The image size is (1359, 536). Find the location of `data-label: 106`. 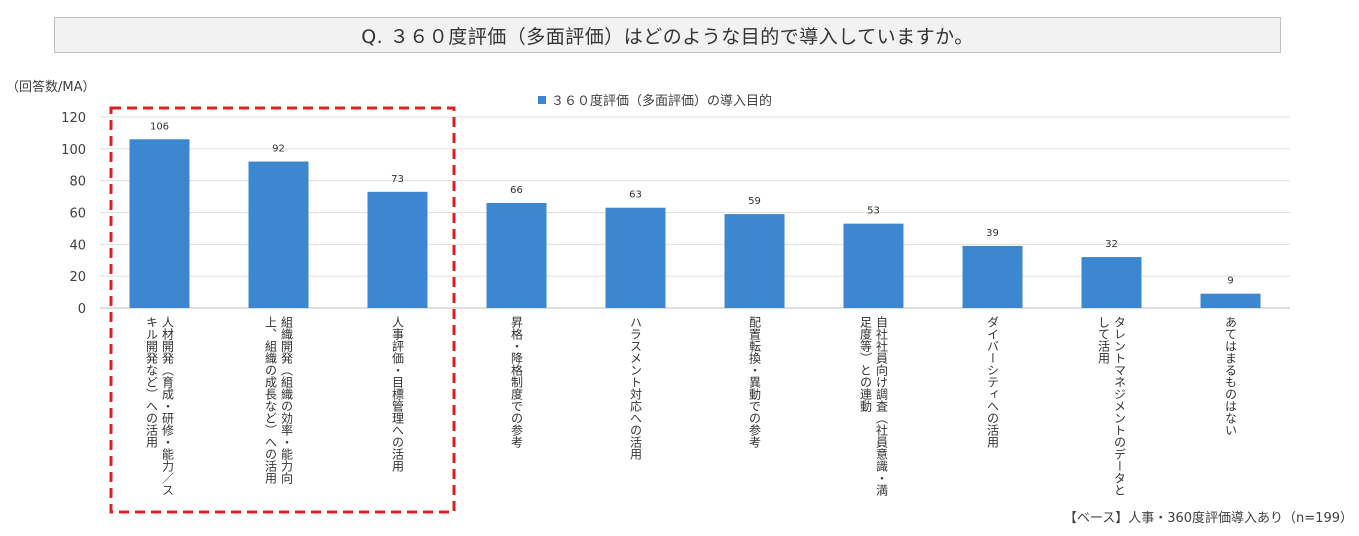

data-label: 106 is located at coordinates (159, 126).